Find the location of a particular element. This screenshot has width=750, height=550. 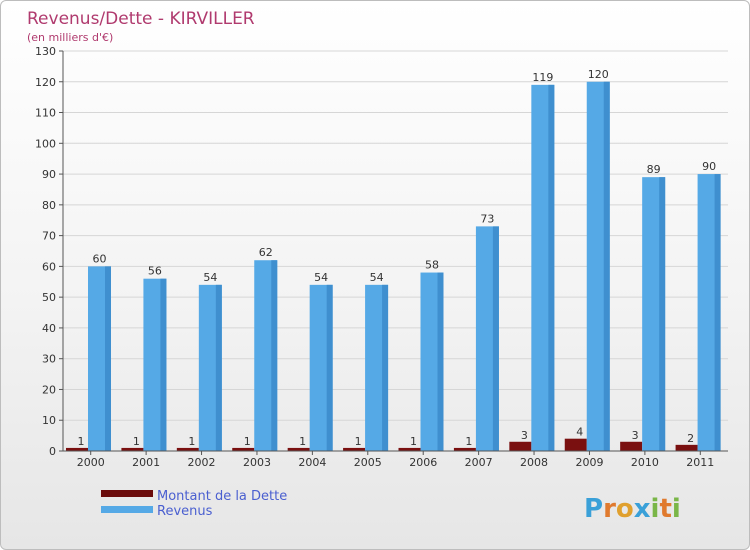

logo-letter: P is located at coordinates (593, 509).